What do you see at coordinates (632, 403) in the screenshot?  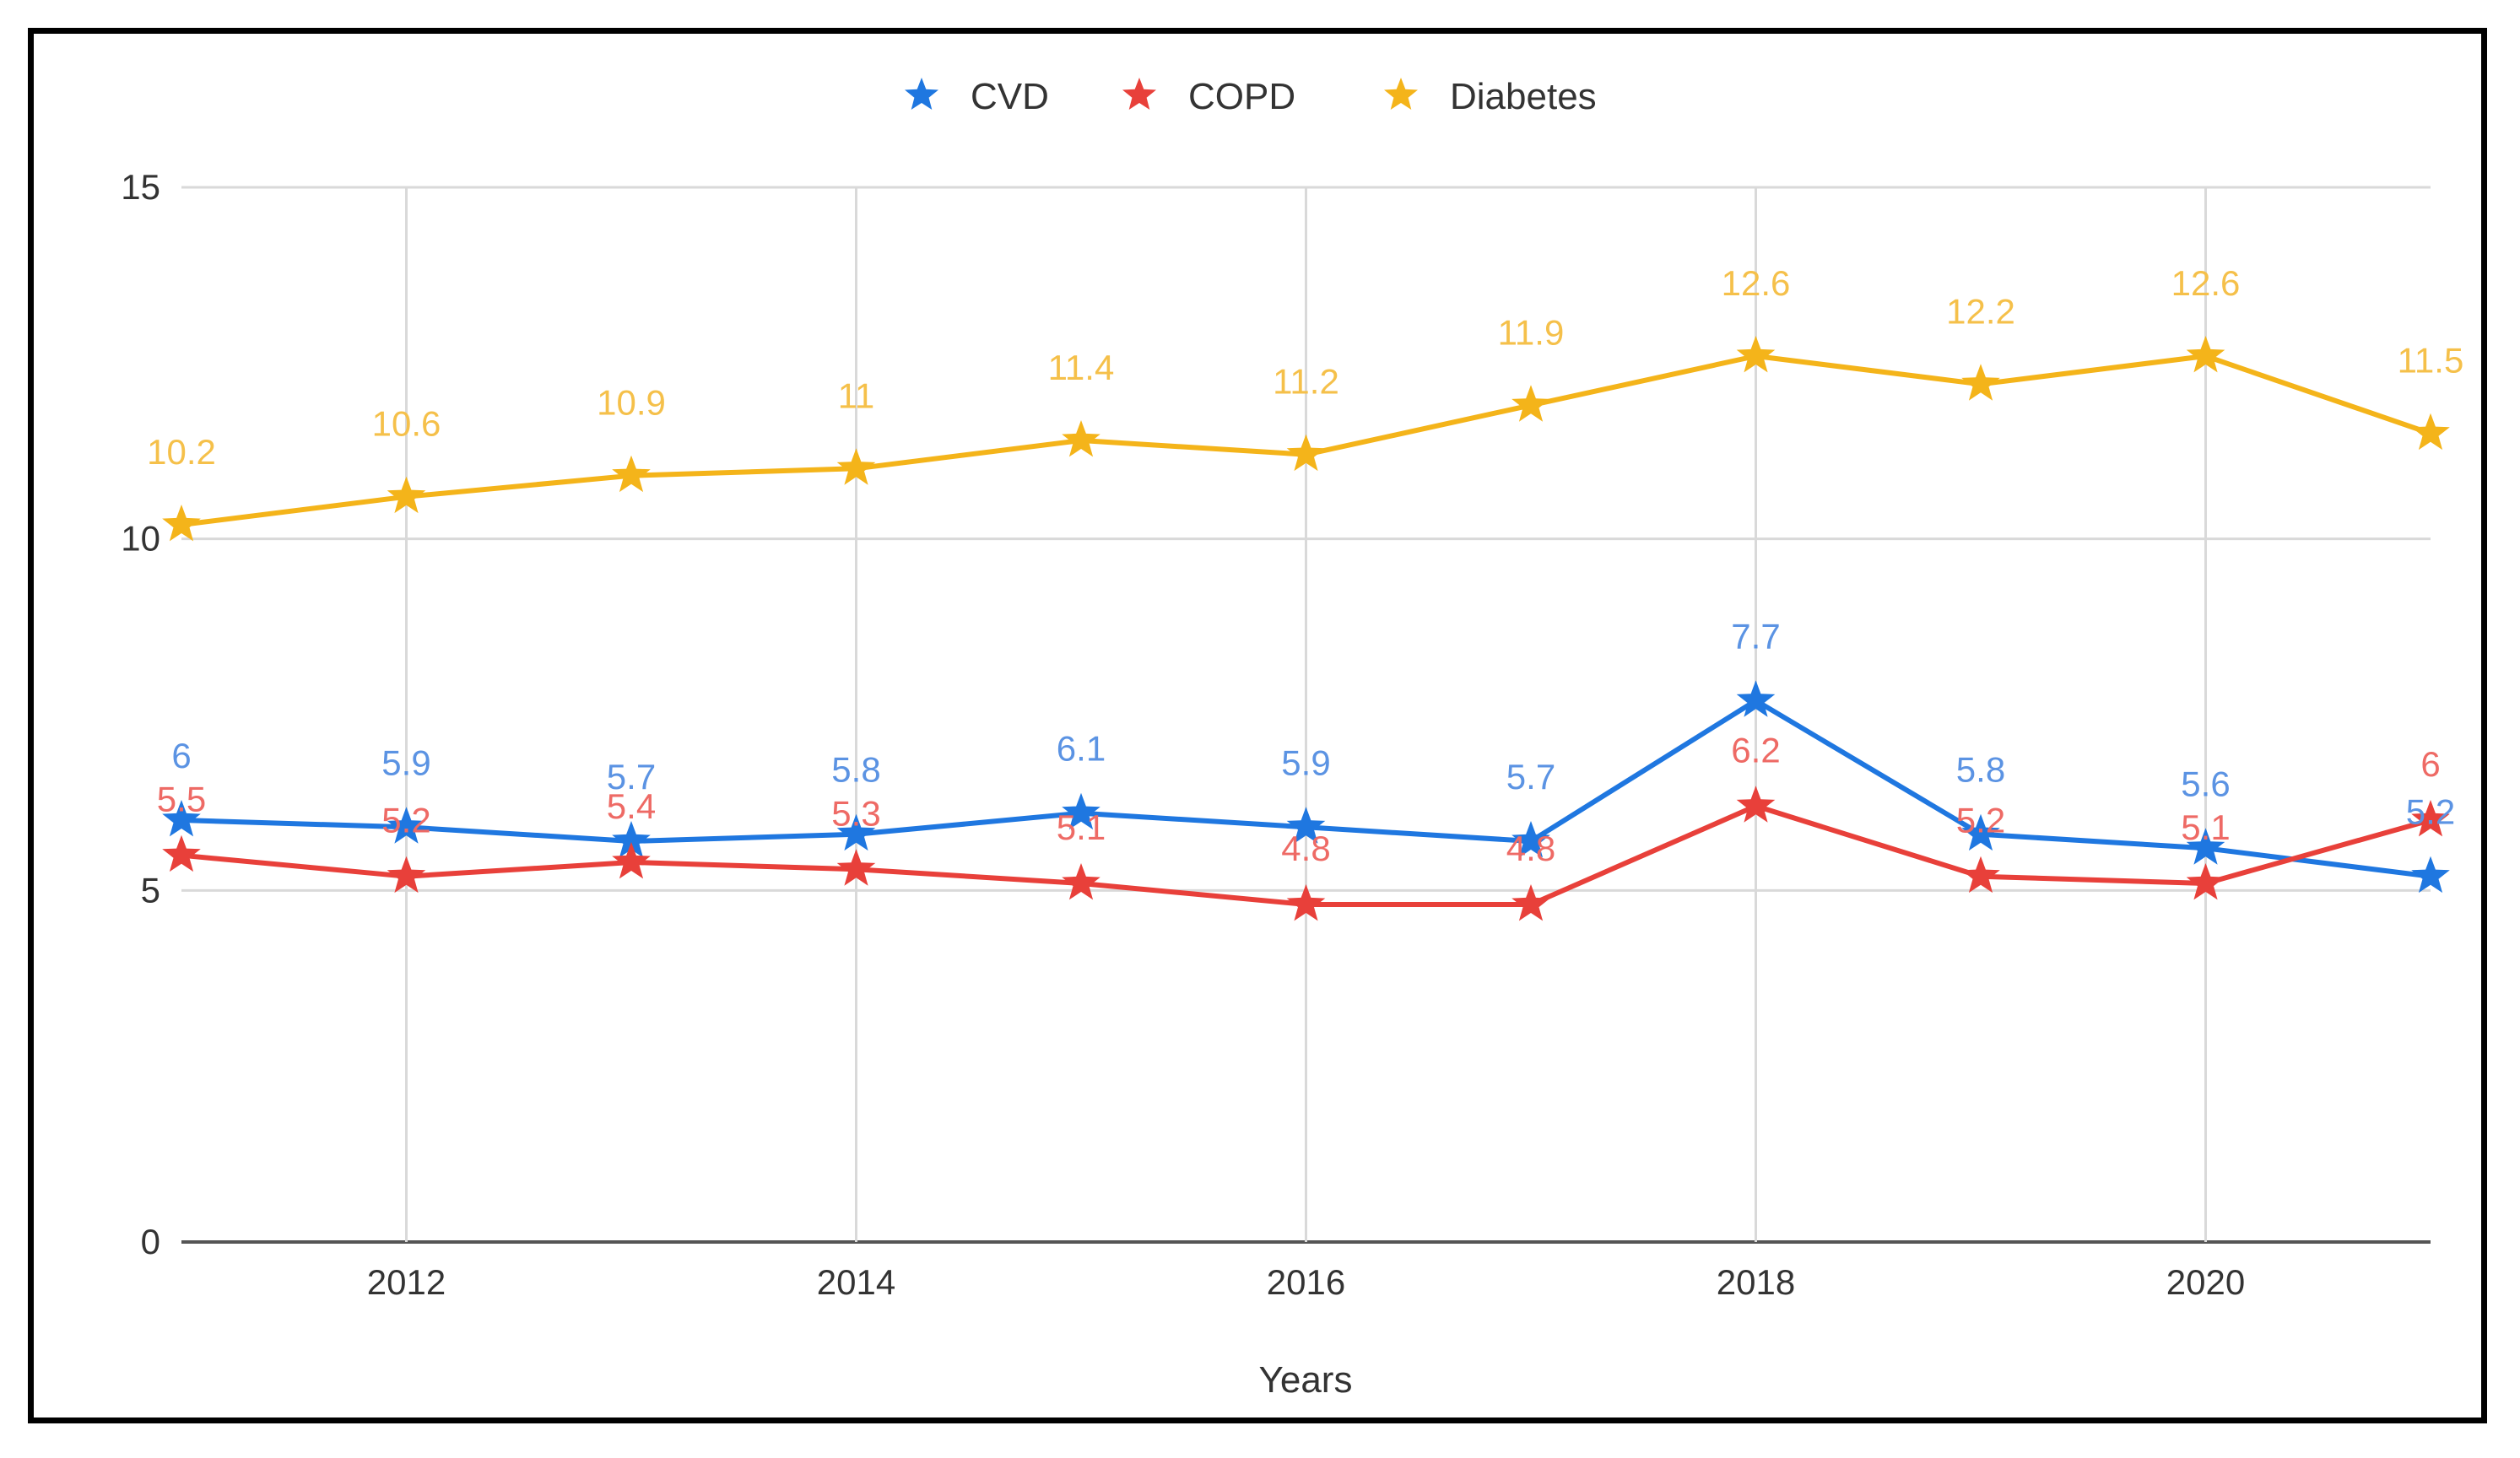 I see `data-label-diabetes: 10.9` at bounding box center [632, 403].